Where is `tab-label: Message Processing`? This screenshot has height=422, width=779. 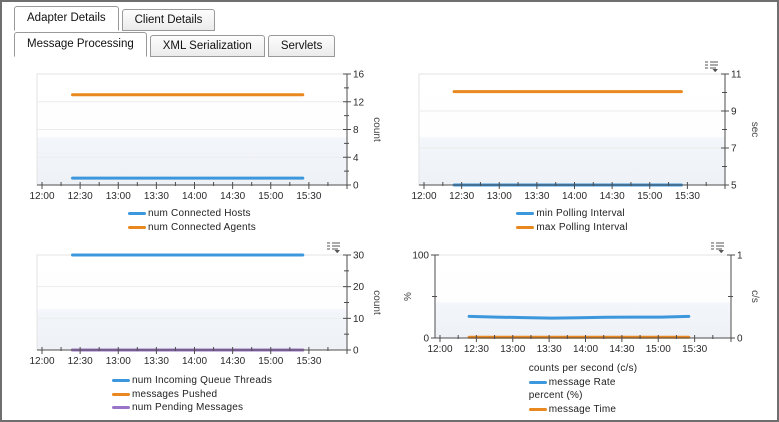
tab-label: Message Processing is located at coordinates (80, 44).